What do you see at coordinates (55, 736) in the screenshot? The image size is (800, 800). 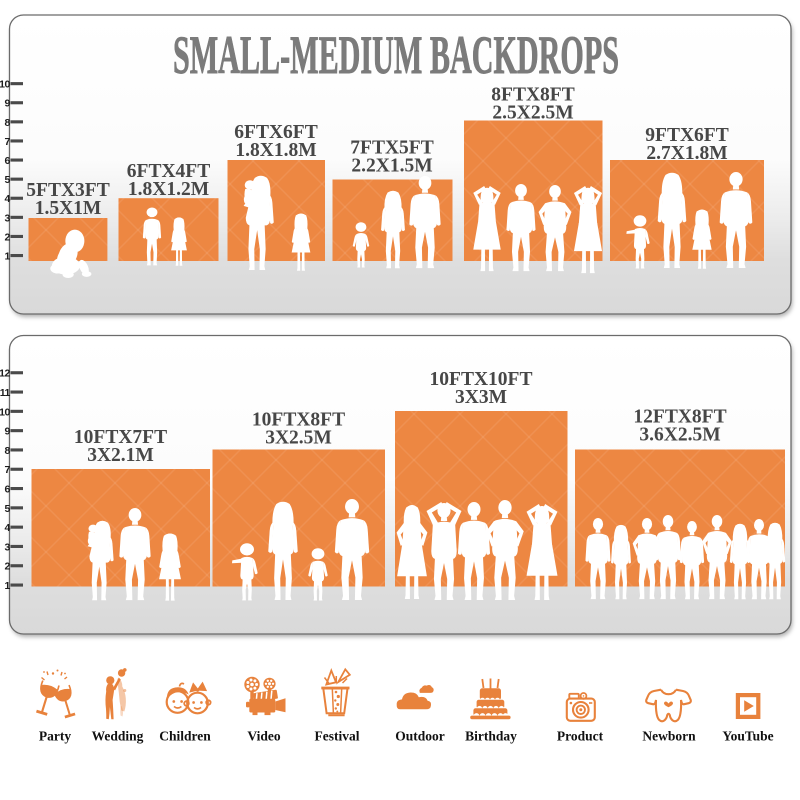 I see `svg-text: Party` at bounding box center [55, 736].